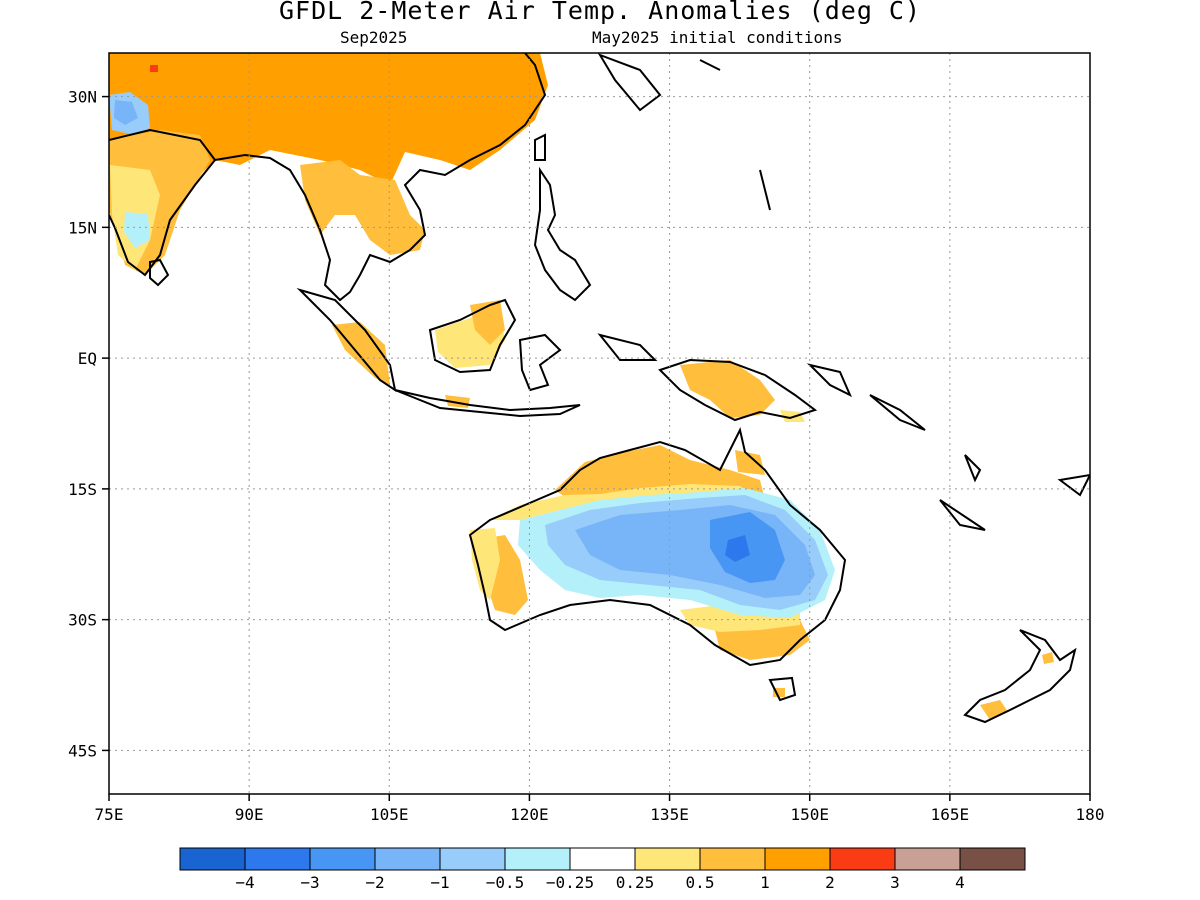 The width and height of the screenshot is (1200, 900). I want to click on y-tick-label: 45S, so click(82, 750).